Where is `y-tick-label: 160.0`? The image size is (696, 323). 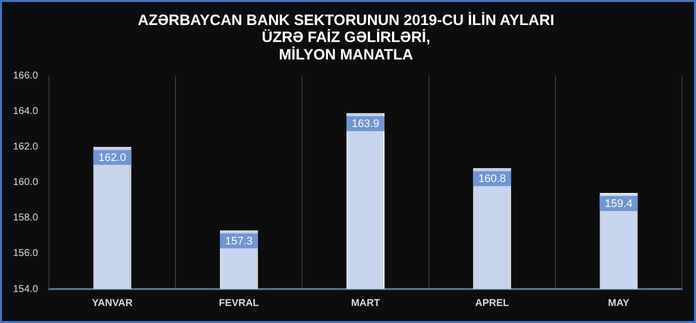 y-tick-label: 160.0 is located at coordinates (25, 182).